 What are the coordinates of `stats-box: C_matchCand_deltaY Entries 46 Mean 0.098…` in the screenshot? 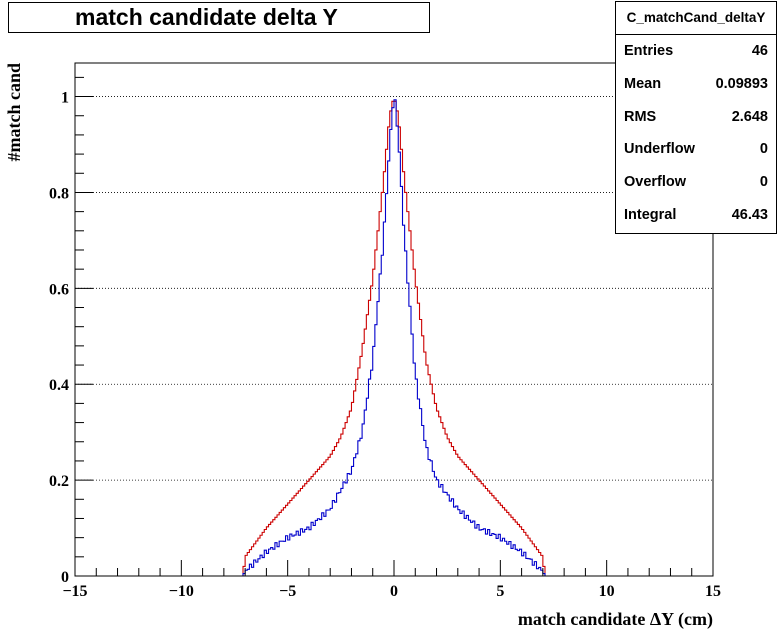 It's located at (696, 117).